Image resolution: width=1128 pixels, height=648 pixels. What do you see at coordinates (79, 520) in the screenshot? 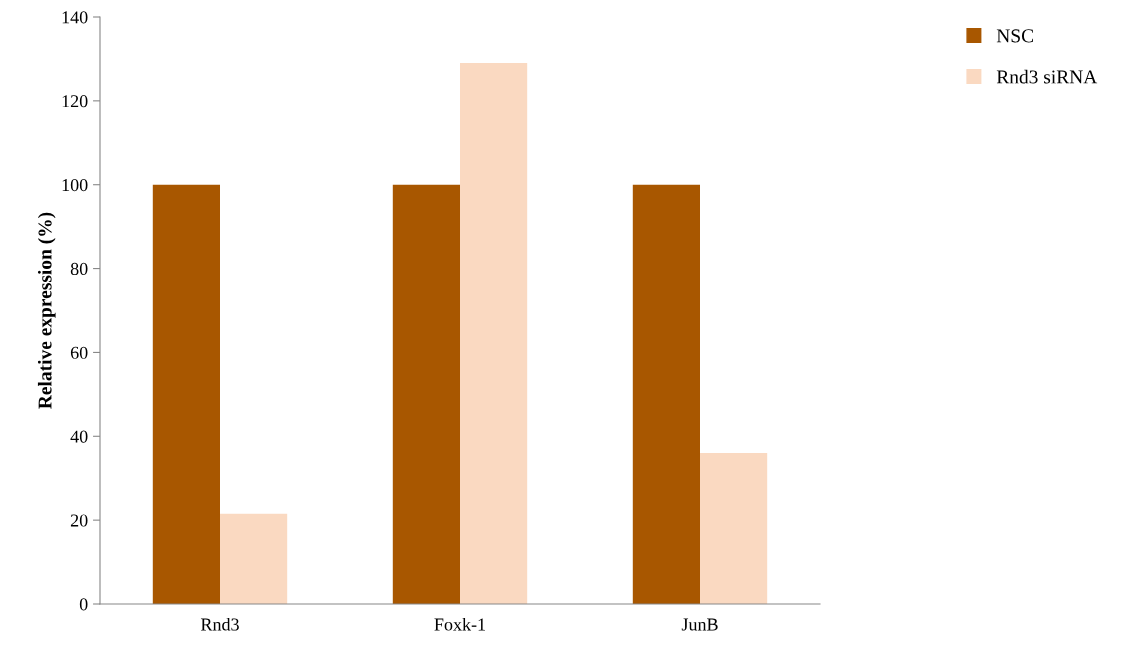
I see `y-tick-label: 20` at bounding box center [79, 520].